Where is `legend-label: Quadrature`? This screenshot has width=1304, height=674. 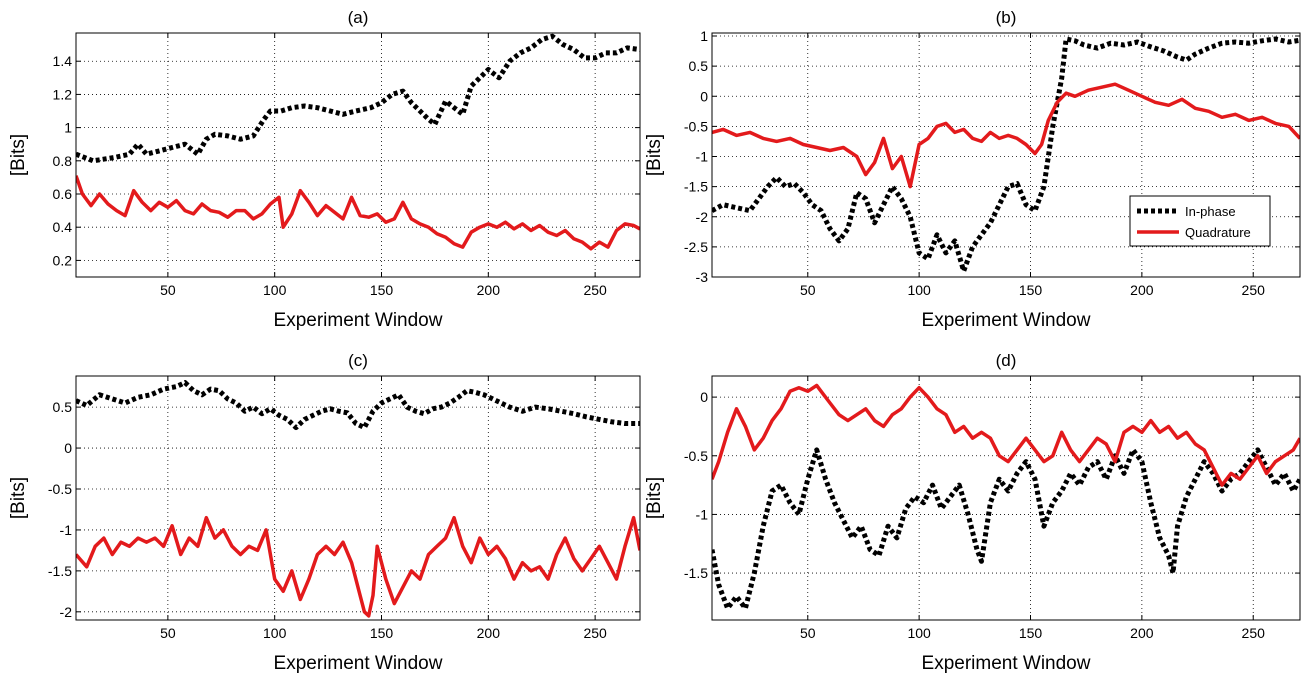 legend-label: Quadrature is located at coordinates (1218, 232).